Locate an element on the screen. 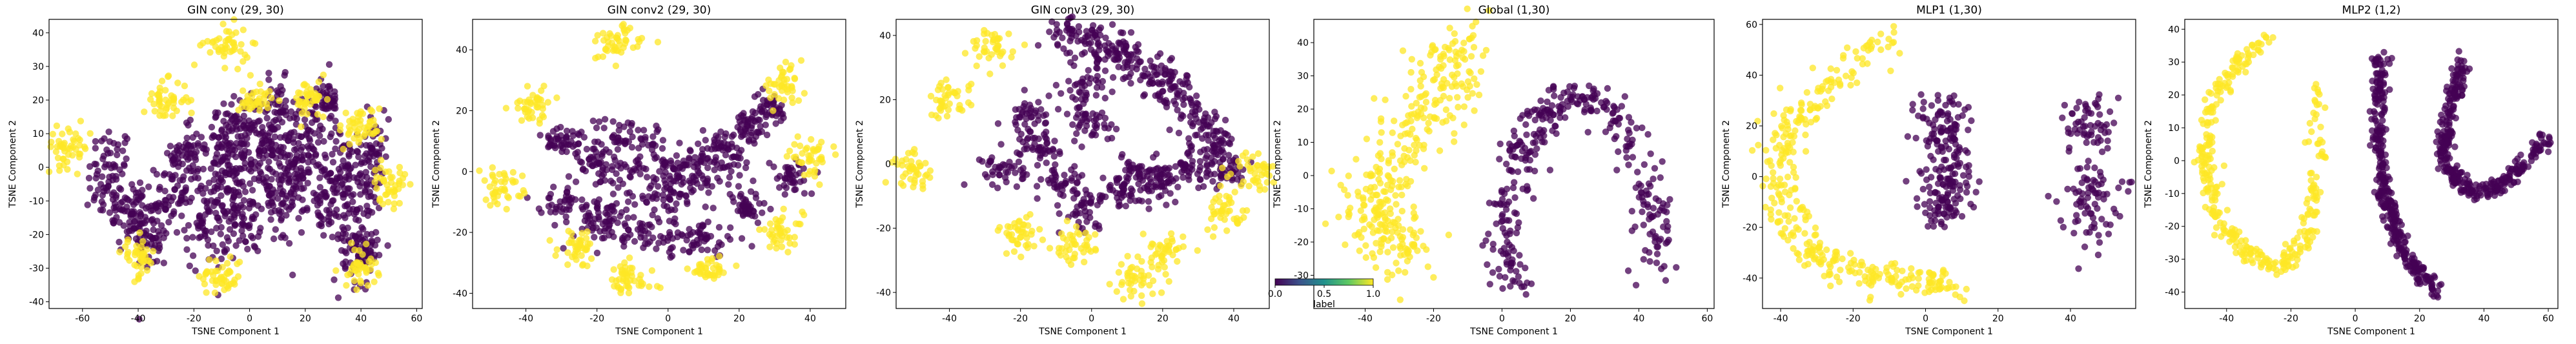  axes-frame is located at coordinates (235, 164).